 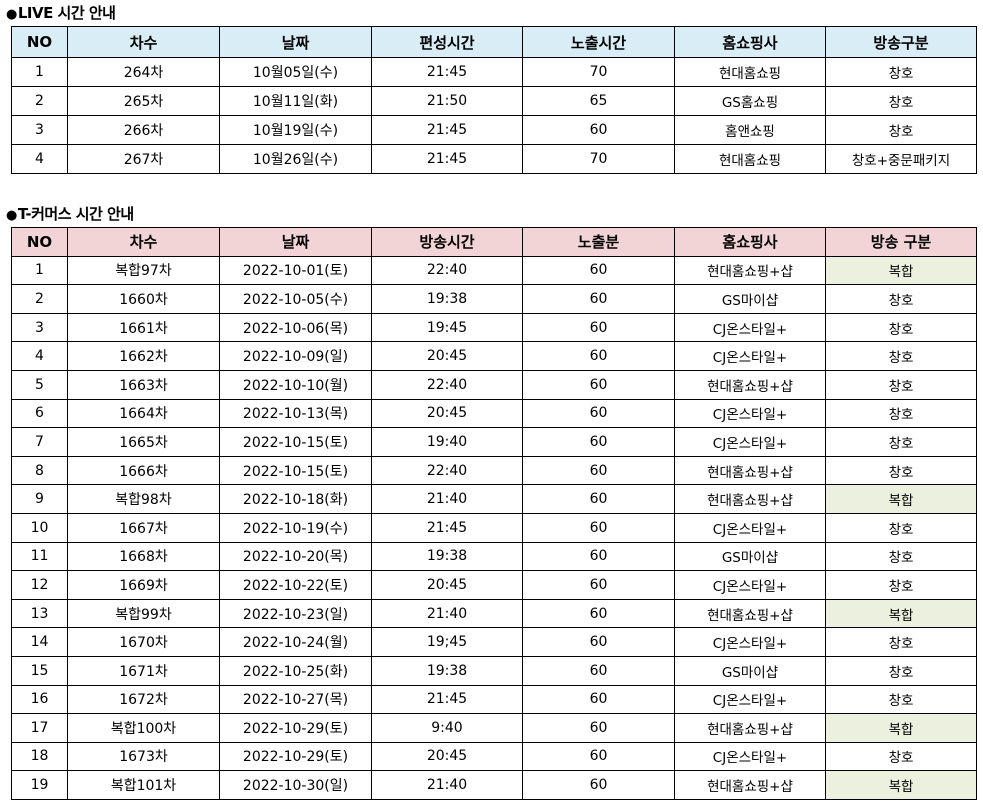 What do you see at coordinates (295, 642) in the screenshot?
I see `cell-date: 2022-10-24(월)` at bounding box center [295, 642].